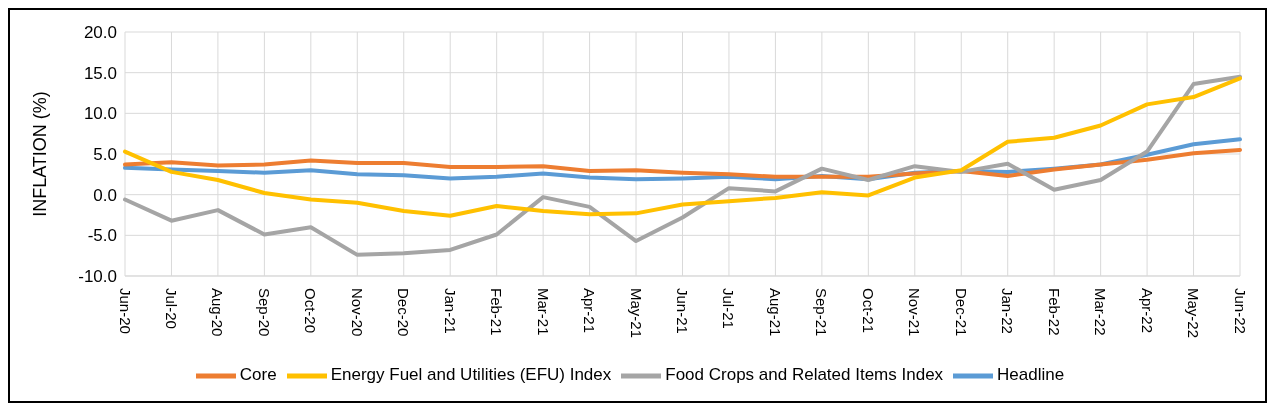  I want to click on x-tick-label: Aug-20, so click(218, 312).